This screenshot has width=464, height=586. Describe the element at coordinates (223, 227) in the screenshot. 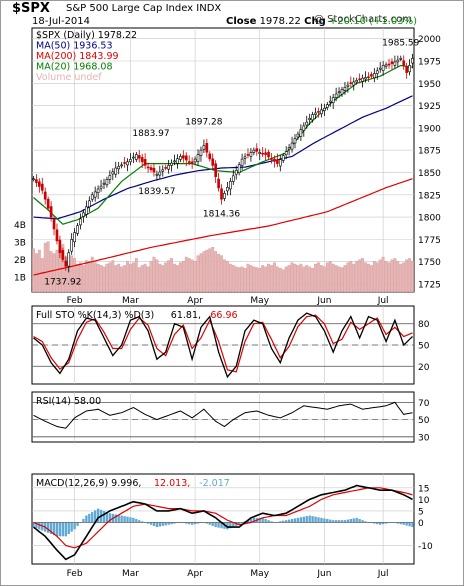

I see `ma200-line` at that location.